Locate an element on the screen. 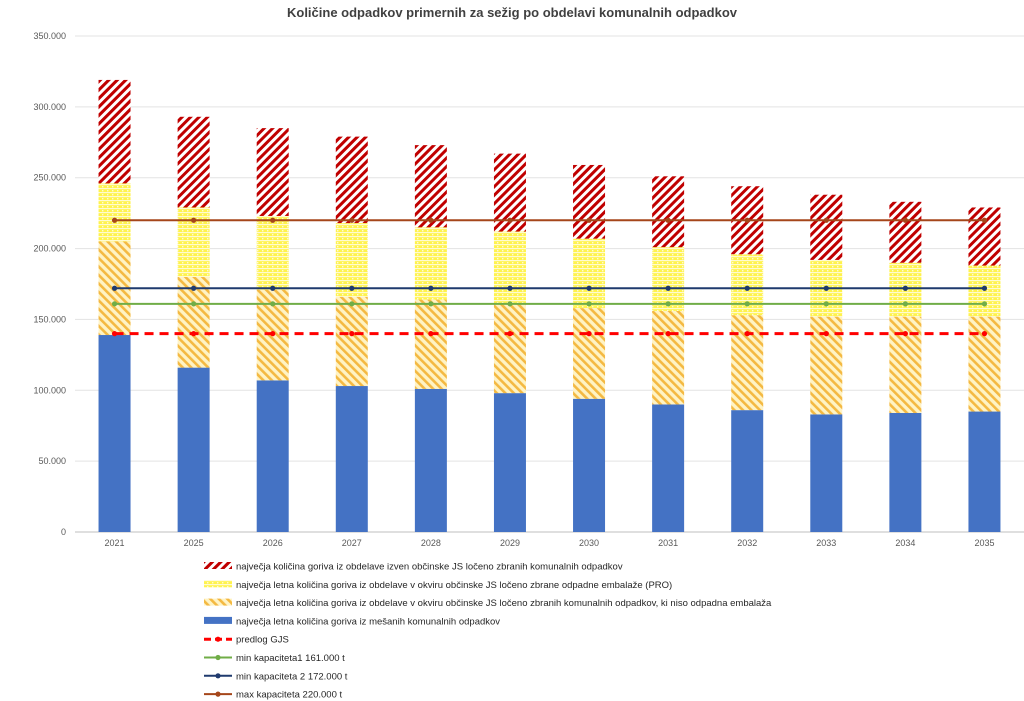  y-tick-label: 250.000 is located at coordinates (49, 178).